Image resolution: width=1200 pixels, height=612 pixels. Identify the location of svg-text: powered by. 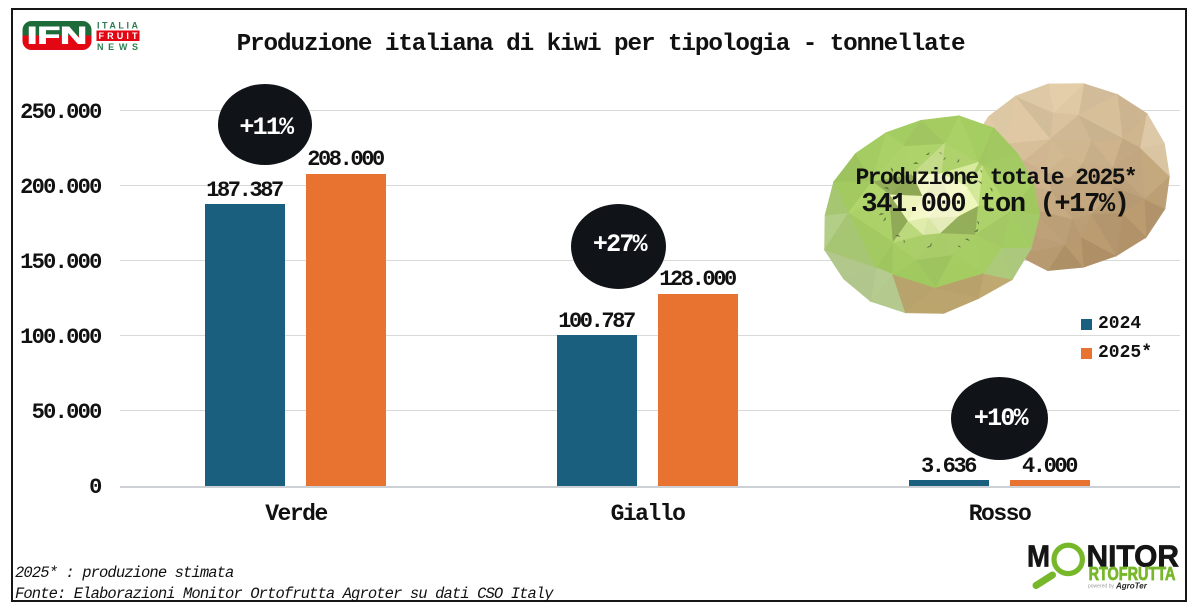
(1101, 587).